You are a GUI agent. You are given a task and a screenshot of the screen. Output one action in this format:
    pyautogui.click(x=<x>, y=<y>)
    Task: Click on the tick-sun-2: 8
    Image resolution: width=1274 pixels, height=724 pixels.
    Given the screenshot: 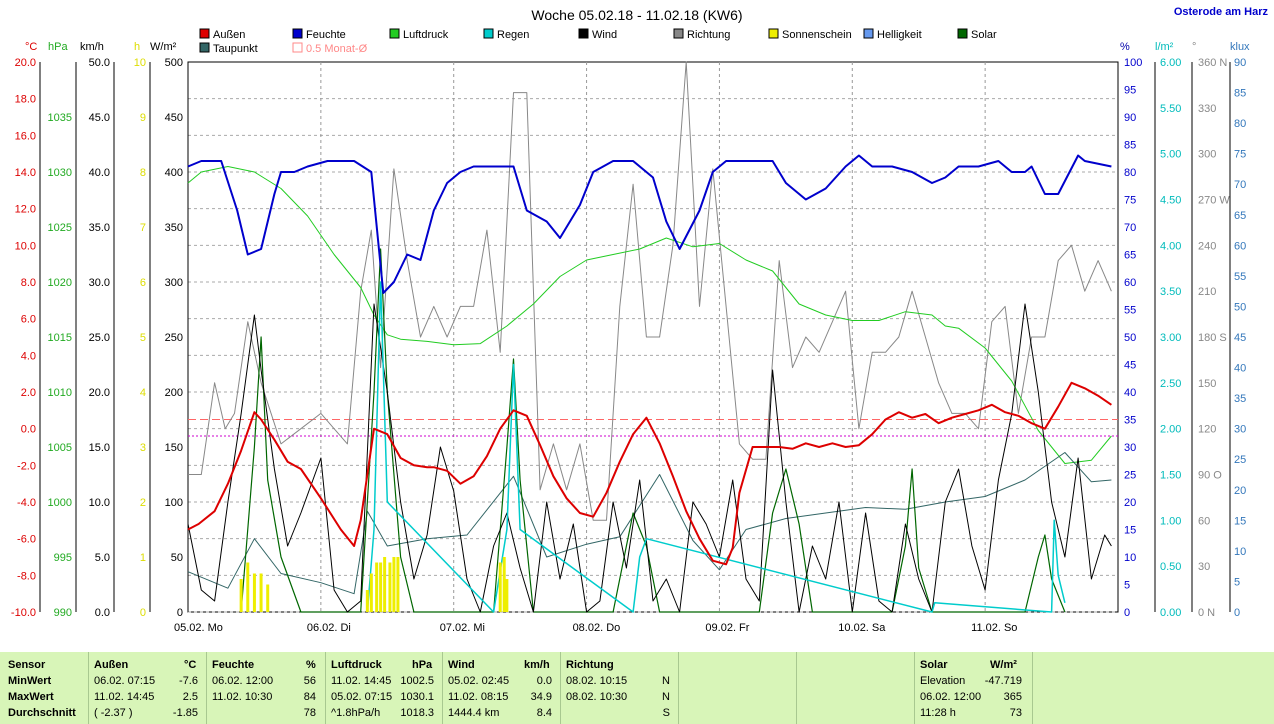 What is the action you would take?
    pyautogui.click(x=143, y=173)
    